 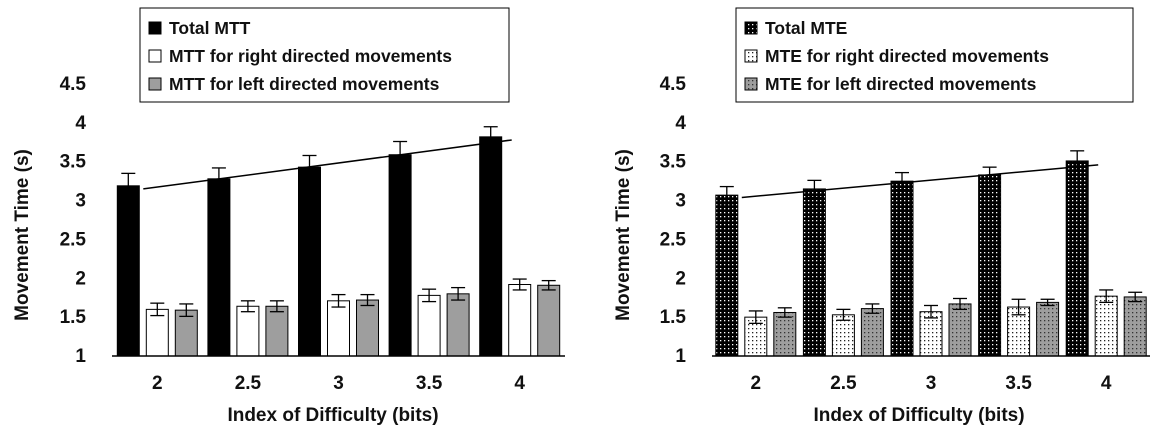 I want to click on legend-label-total-mte: Total MTE, so click(x=806, y=28).